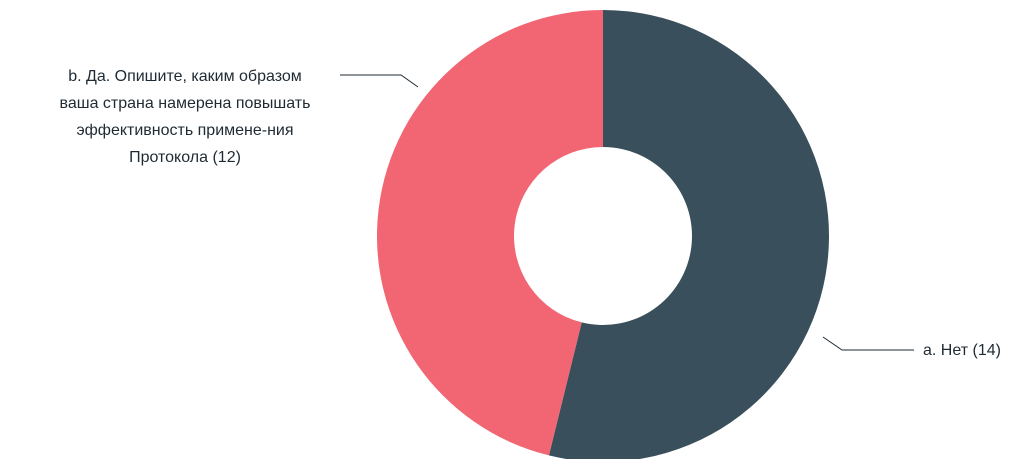 The image size is (1025, 459). What do you see at coordinates (962, 350) in the screenshot?
I see `slice-label-a: a. Нет (14)` at bounding box center [962, 350].